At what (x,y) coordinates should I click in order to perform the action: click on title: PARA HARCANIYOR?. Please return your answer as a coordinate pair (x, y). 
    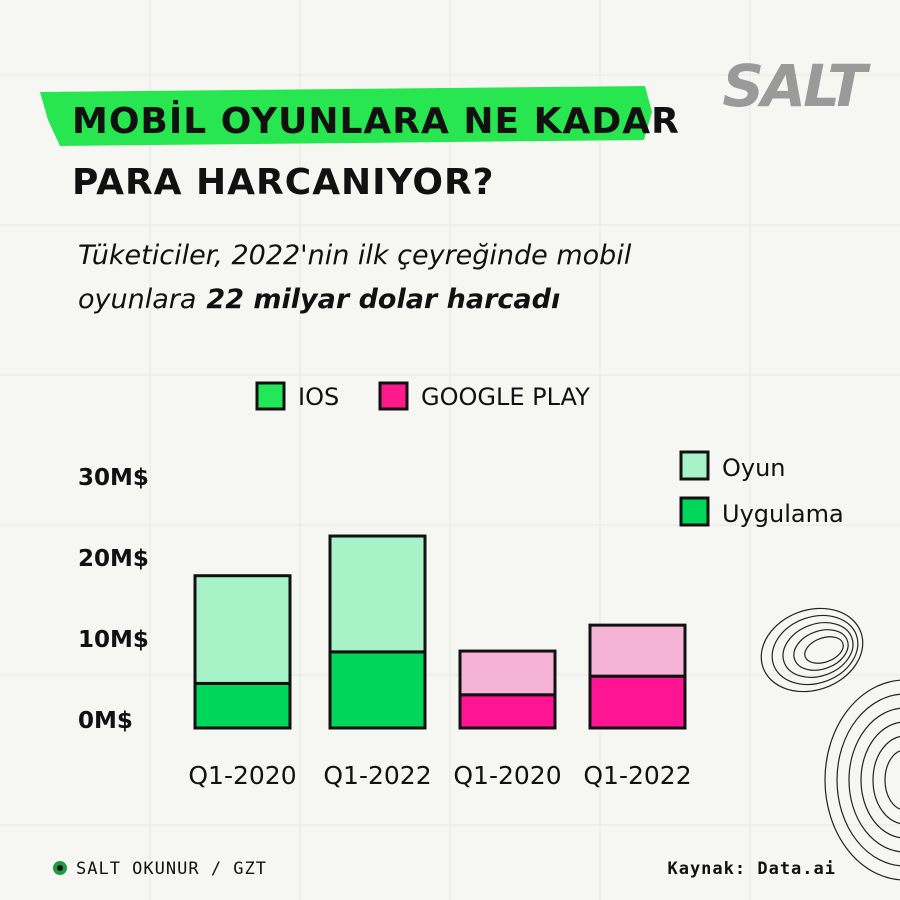
    Looking at the image, I should click on (283, 182).